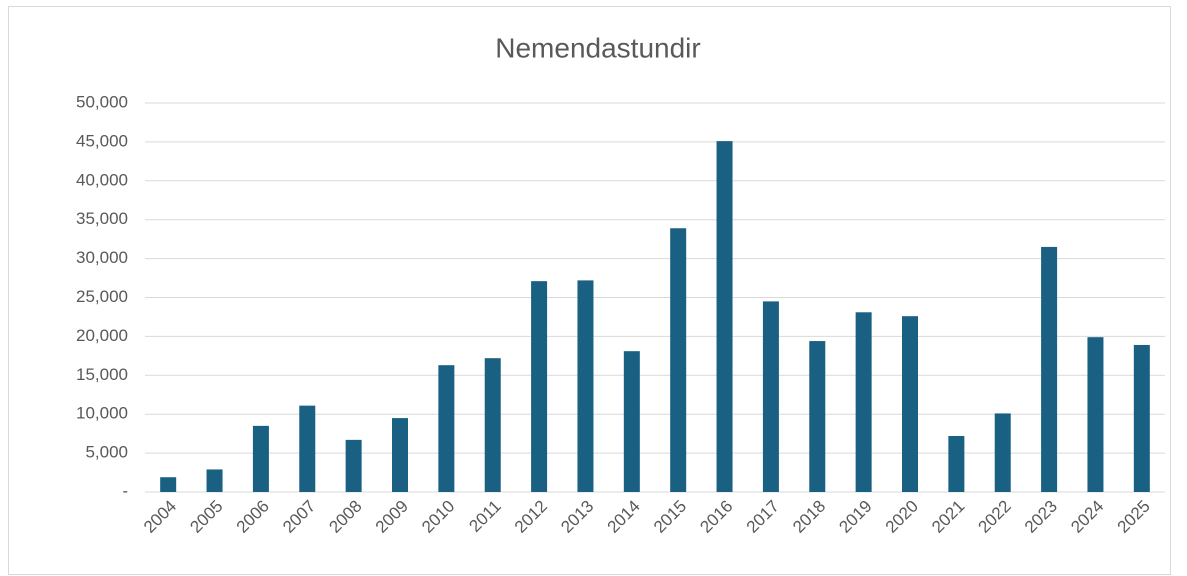 Image resolution: width=1187 pixels, height=576 pixels. I want to click on chart-title: Nemendastundir, so click(597, 47).